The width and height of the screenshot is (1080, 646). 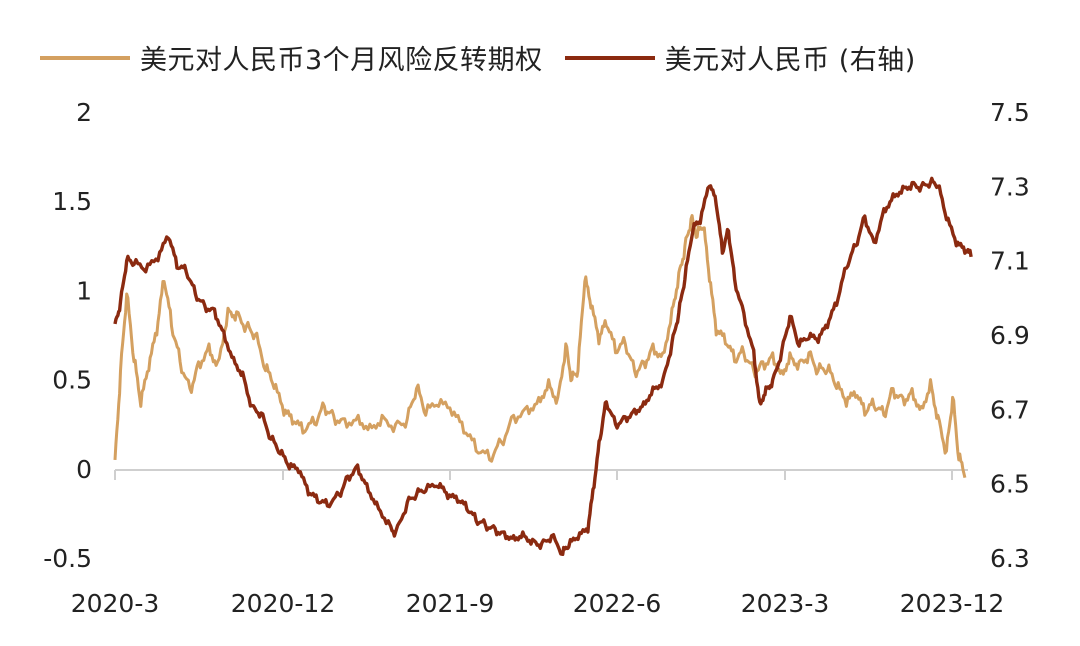 What do you see at coordinates (1010, 335) in the screenshot?
I see `y-right-tick-label: 6.9` at bounding box center [1010, 335].